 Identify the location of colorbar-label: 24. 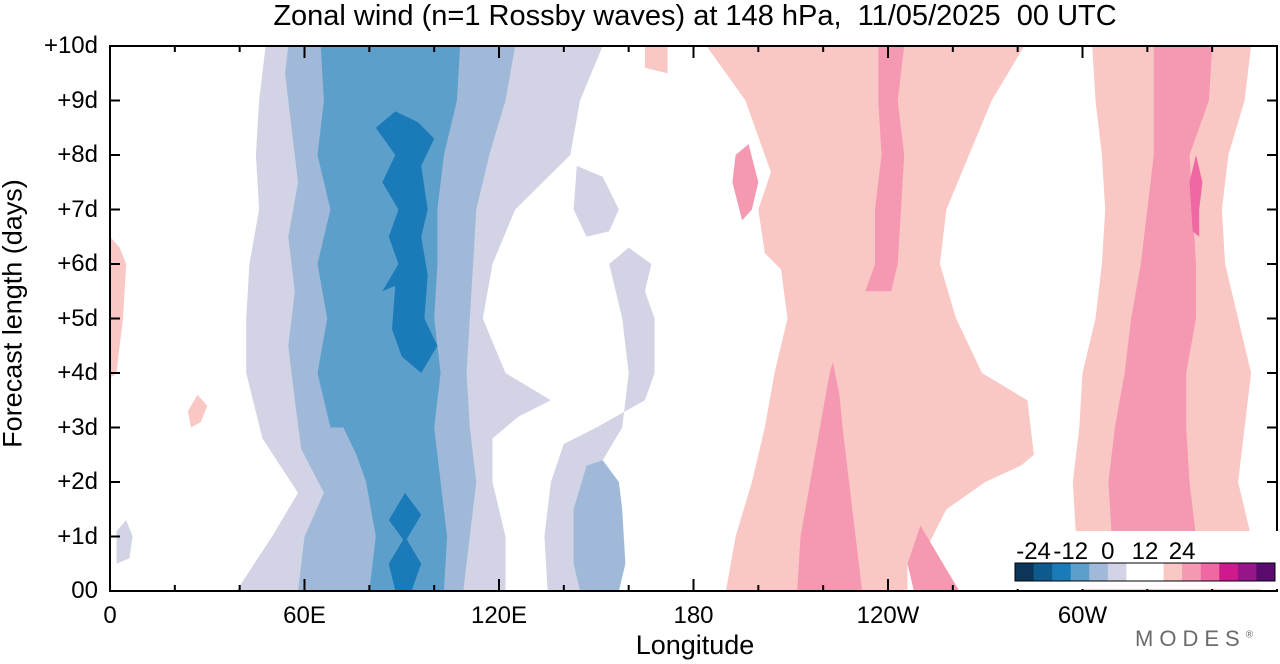
(1182, 551).